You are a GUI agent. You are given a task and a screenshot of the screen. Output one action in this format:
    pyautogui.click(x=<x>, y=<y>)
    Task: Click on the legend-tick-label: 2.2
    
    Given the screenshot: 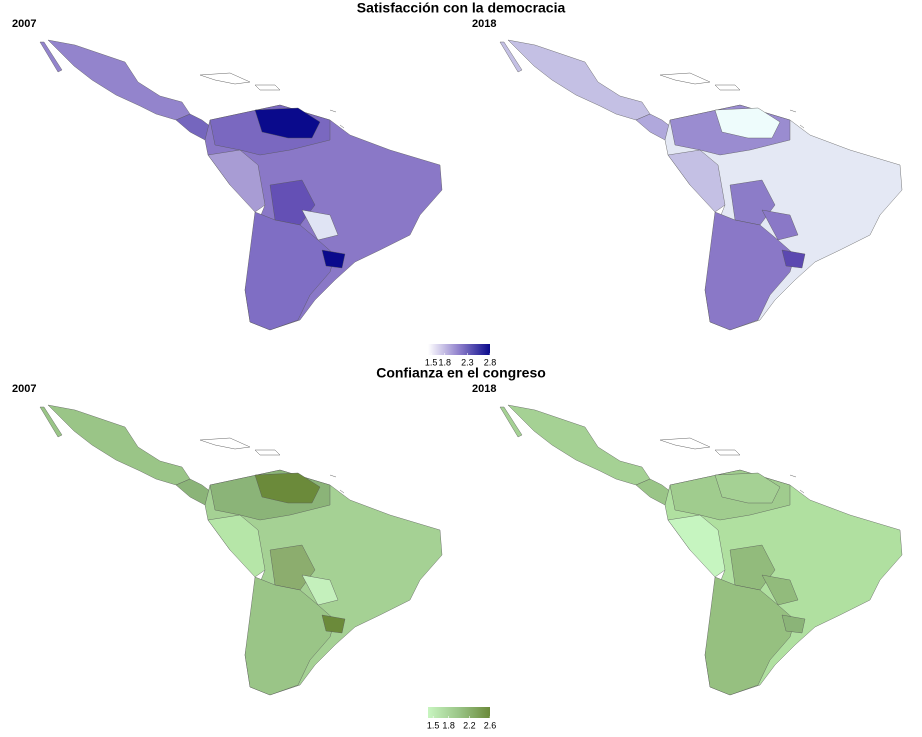 What is the action you would take?
    pyautogui.click(x=469, y=725)
    